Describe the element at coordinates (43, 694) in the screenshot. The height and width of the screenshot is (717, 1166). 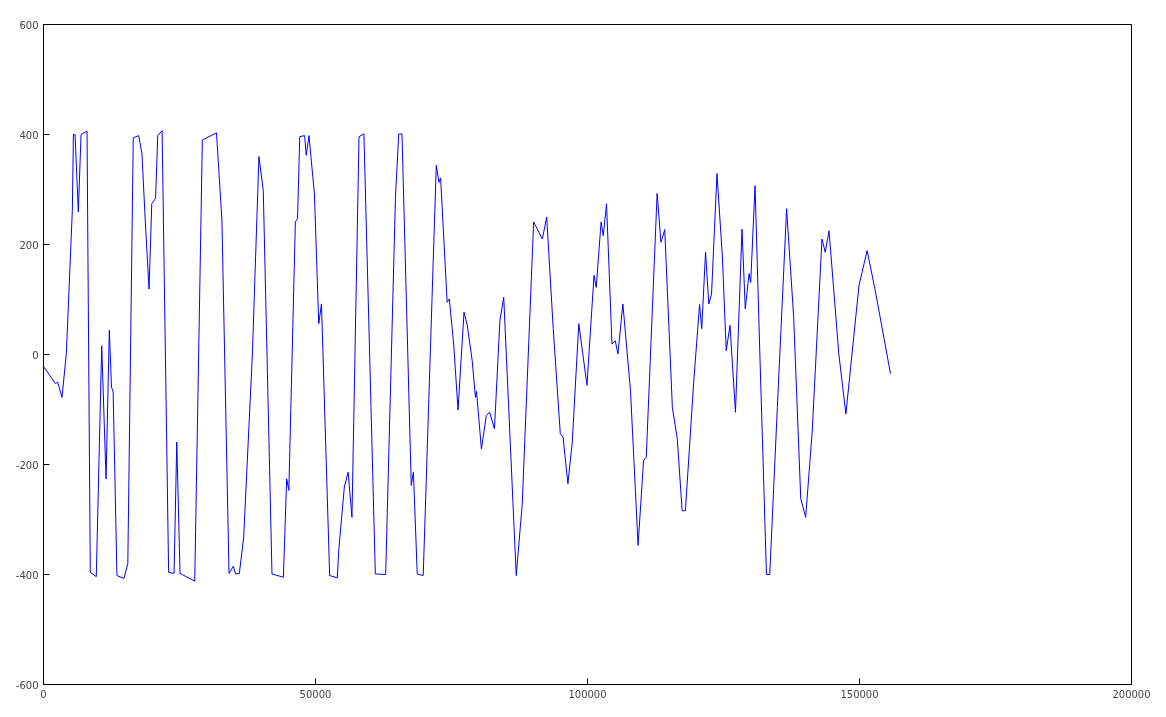
I see `x-tick-label: 0` at that location.